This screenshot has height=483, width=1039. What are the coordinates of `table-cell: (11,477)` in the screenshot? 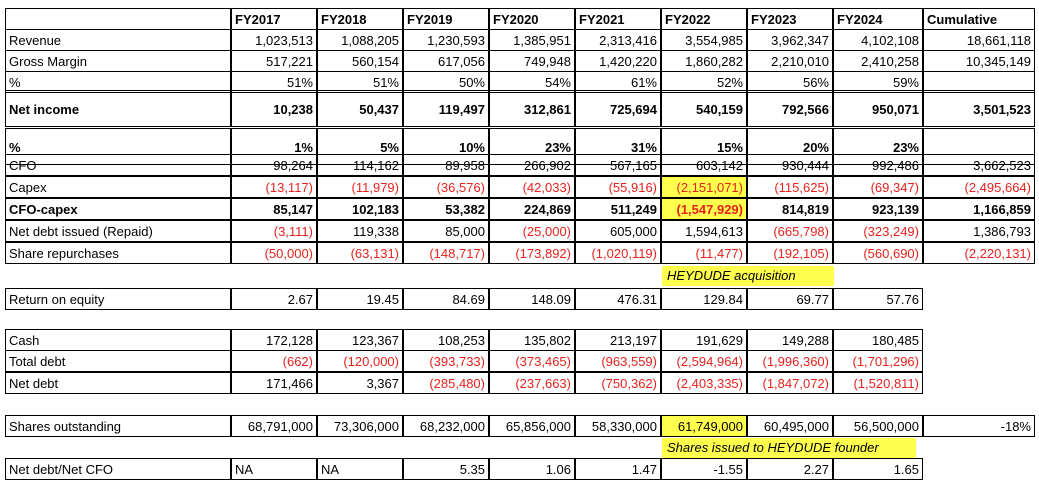 It's located at (704, 253).